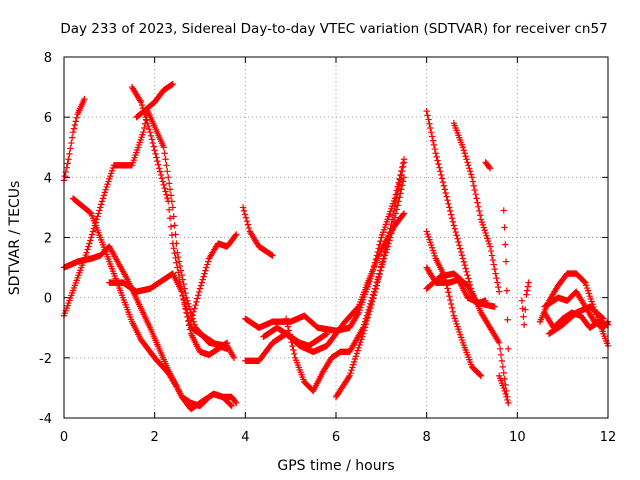 The width and height of the screenshot is (640, 480). Describe the element at coordinates (48, 118) in the screenshot. I see `y-tick-label: 6` at that location.